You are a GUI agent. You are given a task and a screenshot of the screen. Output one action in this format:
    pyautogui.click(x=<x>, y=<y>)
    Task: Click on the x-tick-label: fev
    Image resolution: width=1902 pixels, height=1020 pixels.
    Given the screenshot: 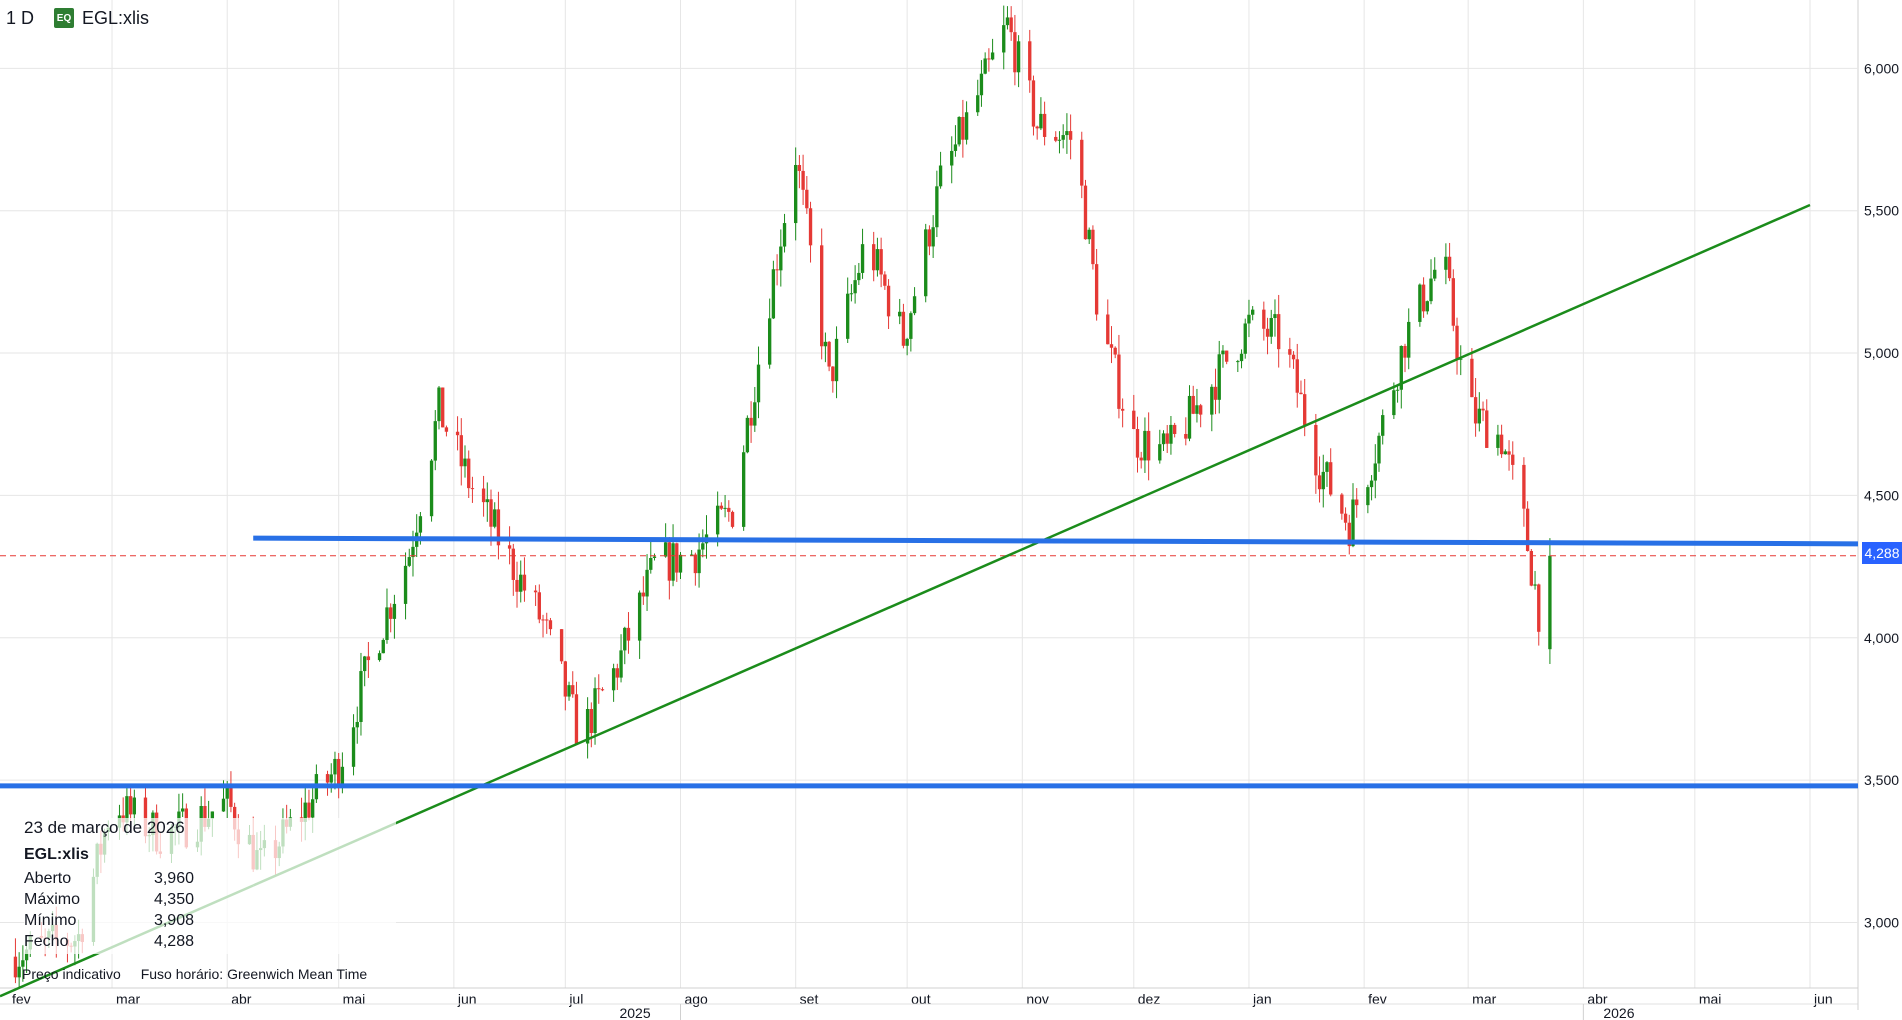 What is the action you would take?
    pyautogui.click(x=1377, y=999)
    